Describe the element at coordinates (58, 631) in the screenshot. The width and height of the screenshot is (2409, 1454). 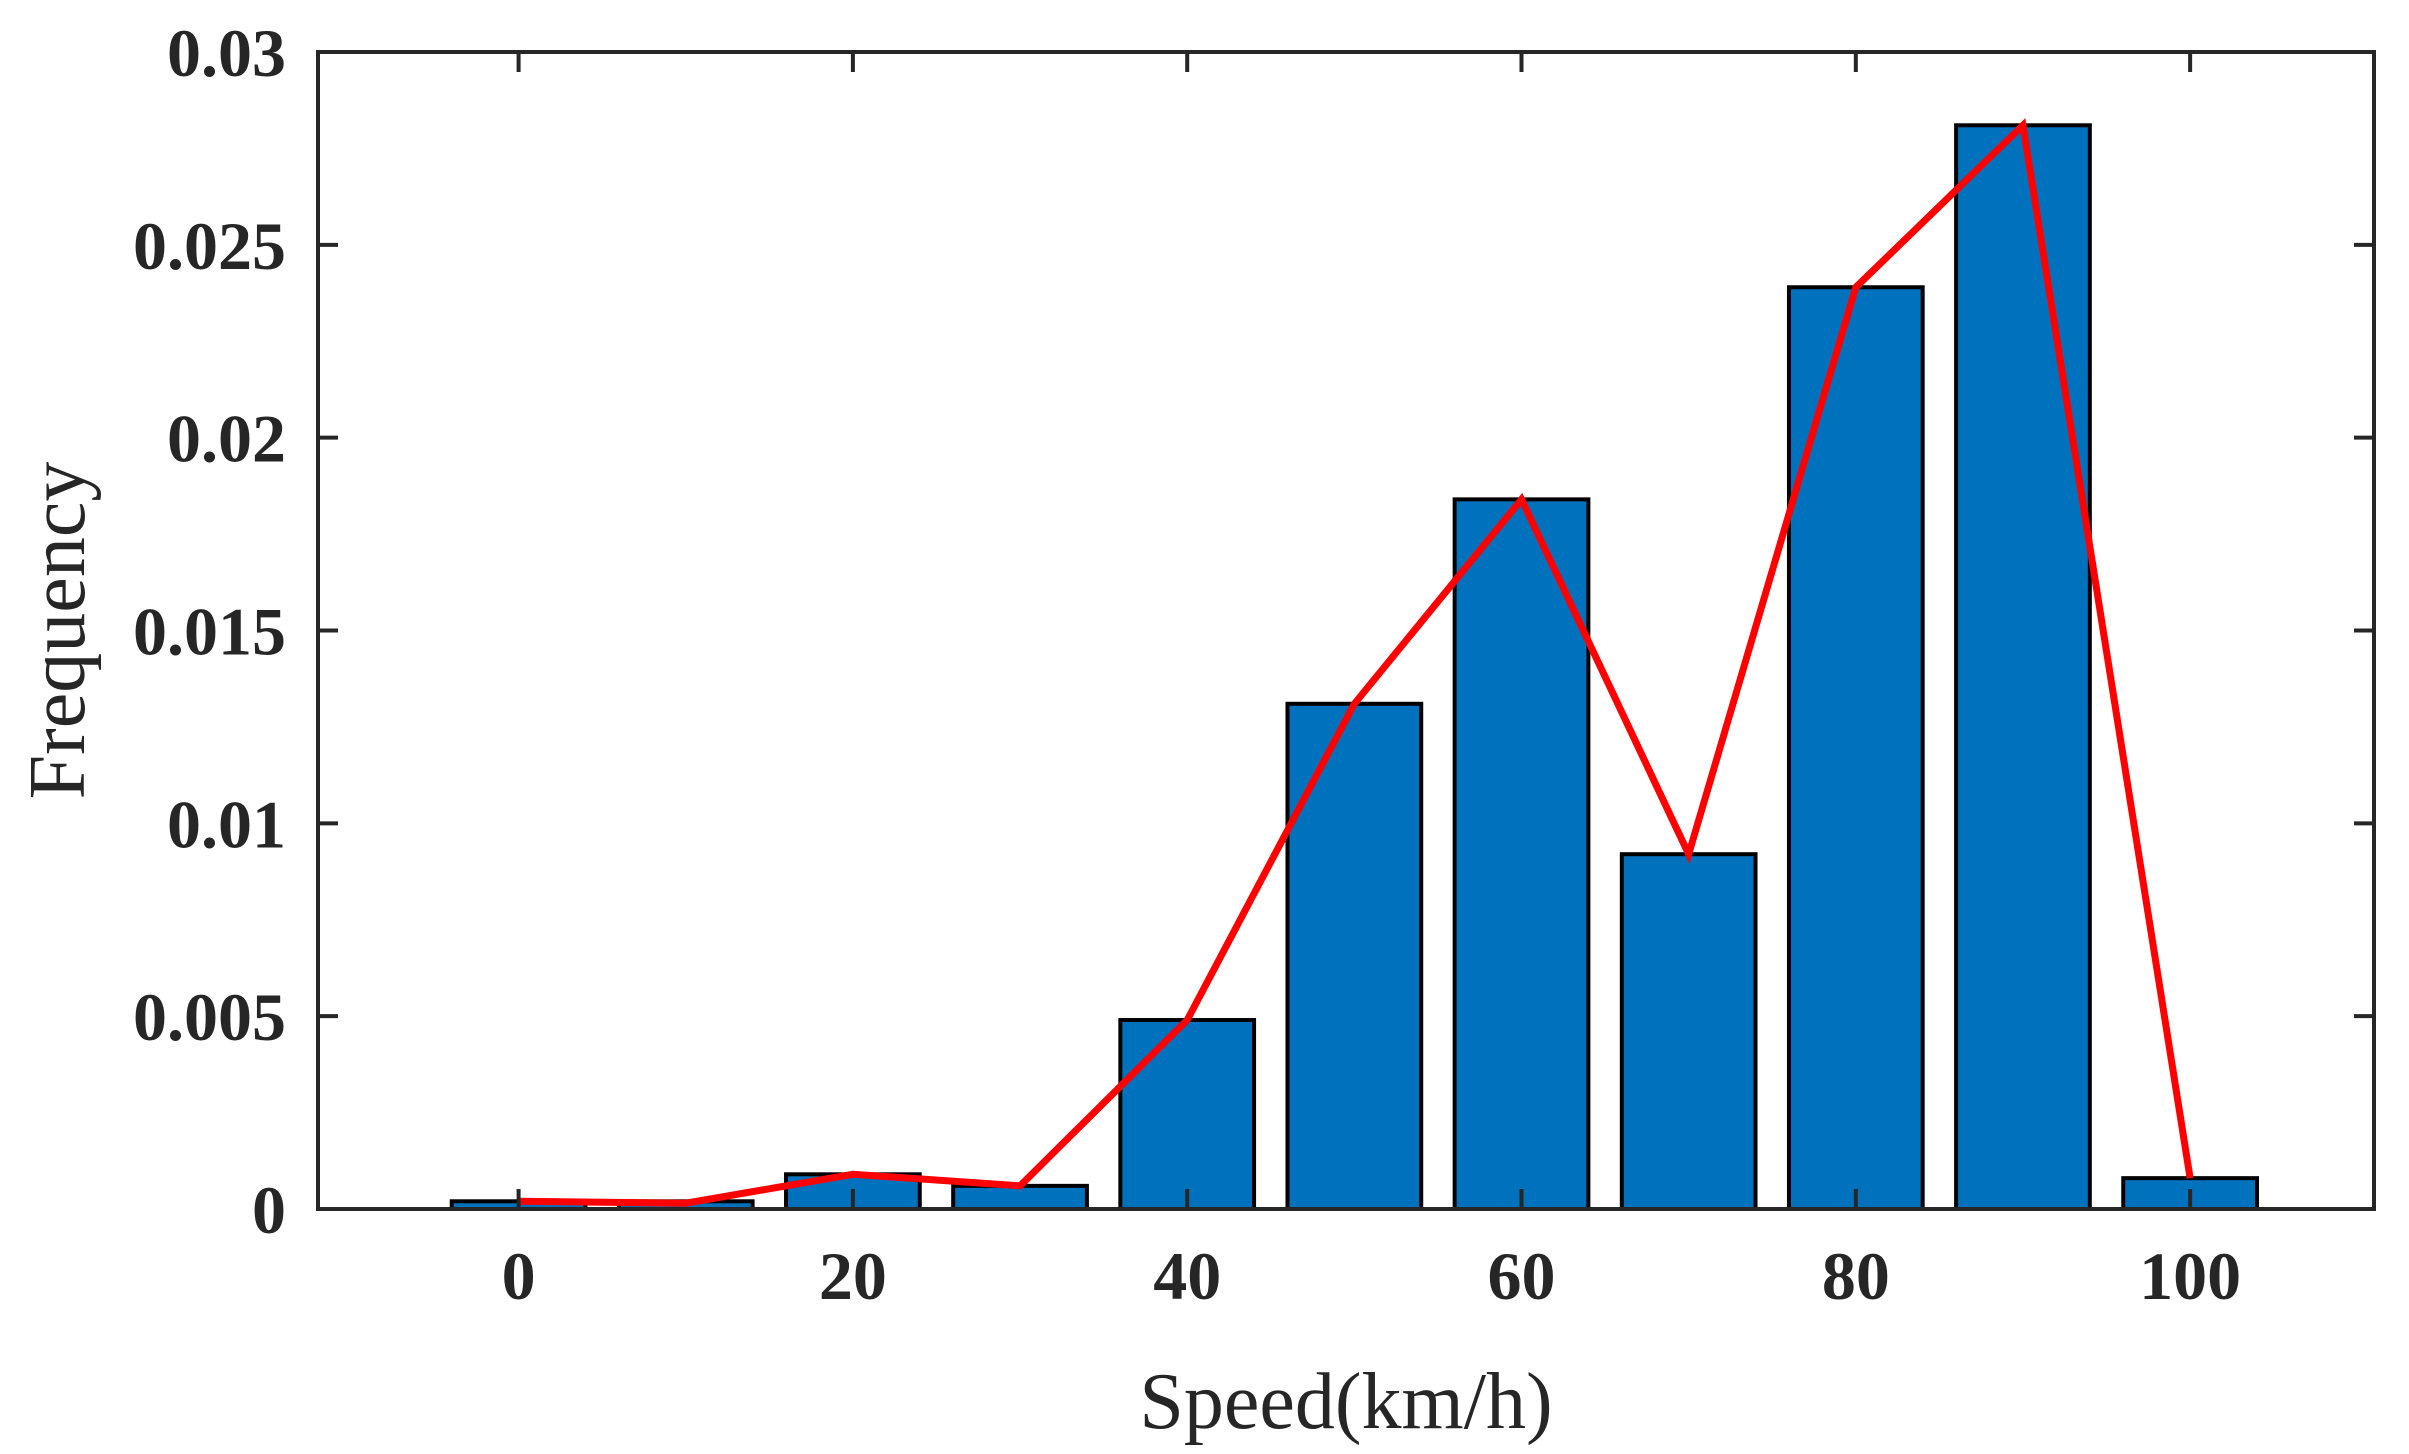
I see `y-axis-label: Frequency` at that location.